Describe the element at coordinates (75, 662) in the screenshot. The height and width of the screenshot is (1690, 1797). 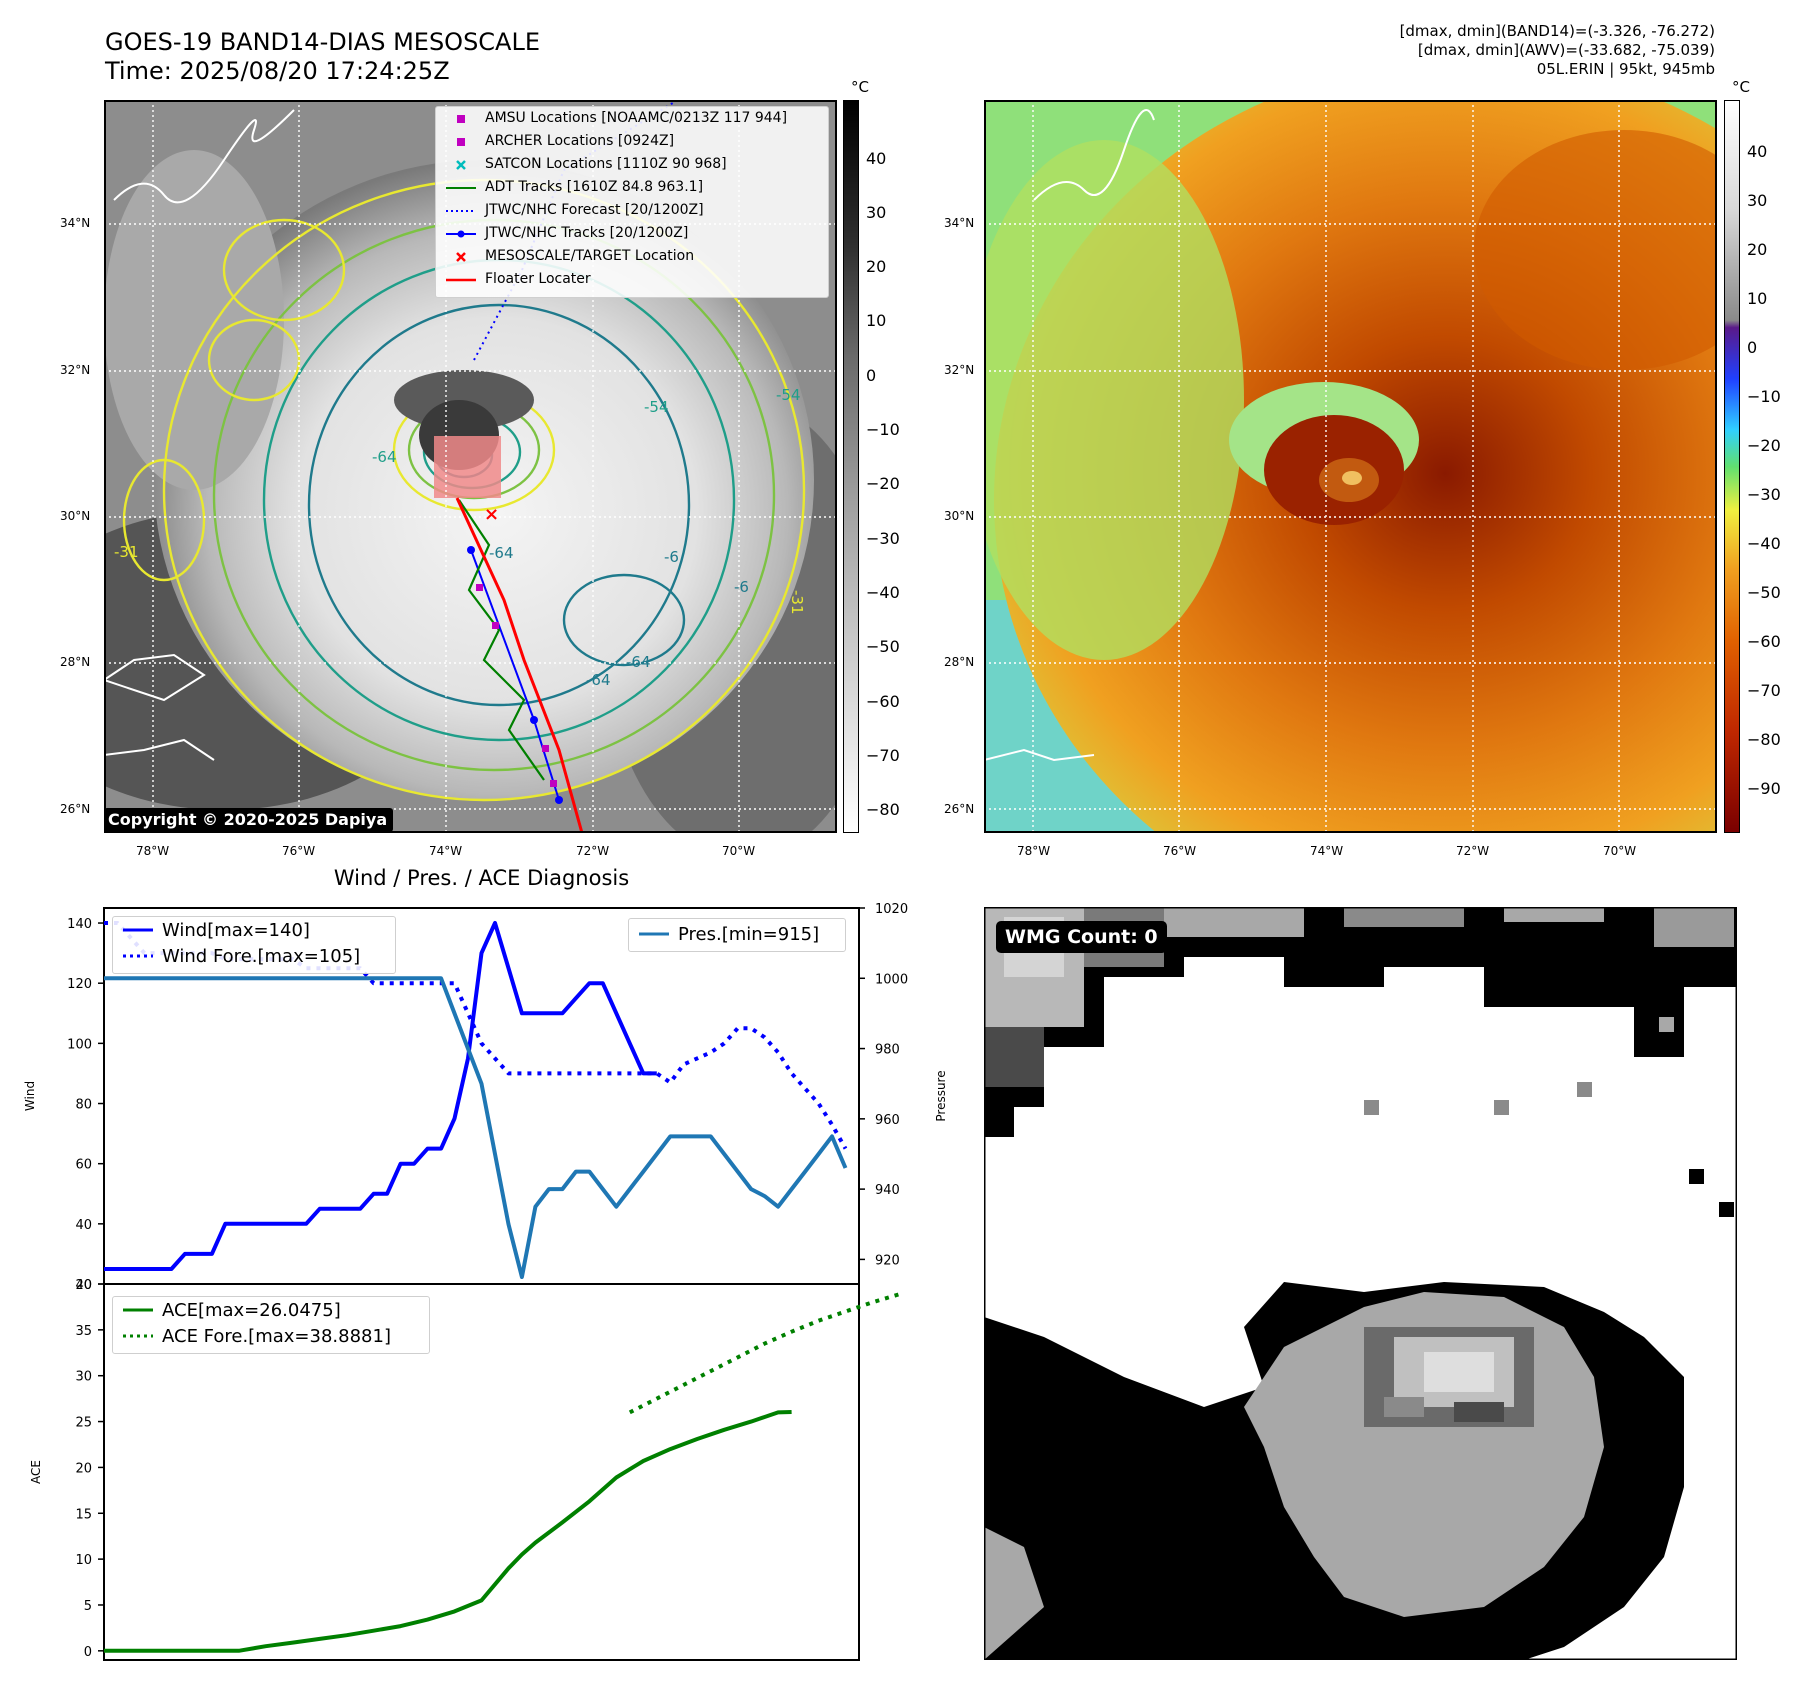
I see `lat-label: 28°N` at that location.